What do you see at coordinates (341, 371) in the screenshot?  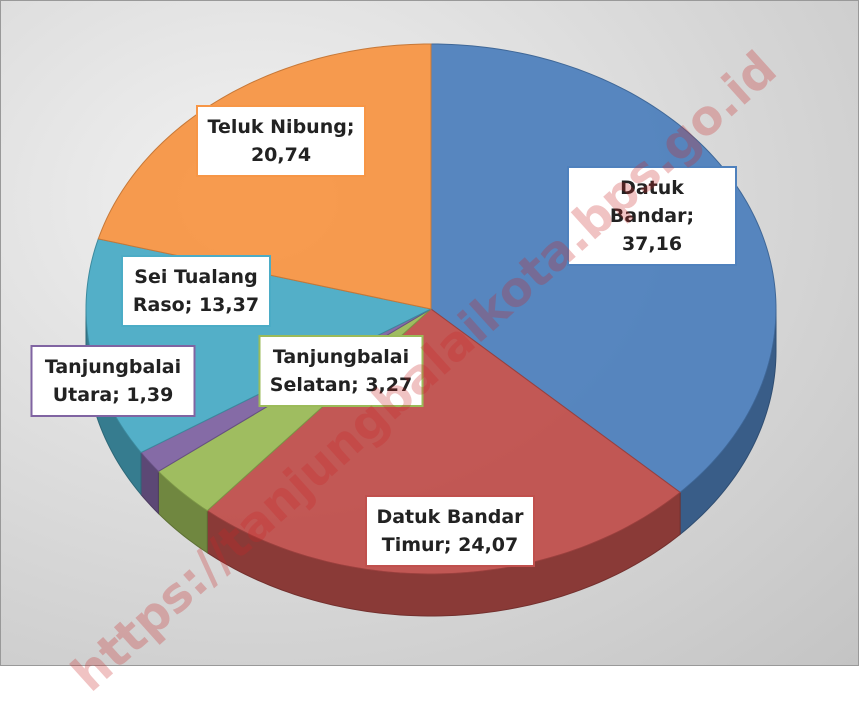 I see `data-label: Tanjungbalai Selatan; 3,27` at bounding box center [341, 371].